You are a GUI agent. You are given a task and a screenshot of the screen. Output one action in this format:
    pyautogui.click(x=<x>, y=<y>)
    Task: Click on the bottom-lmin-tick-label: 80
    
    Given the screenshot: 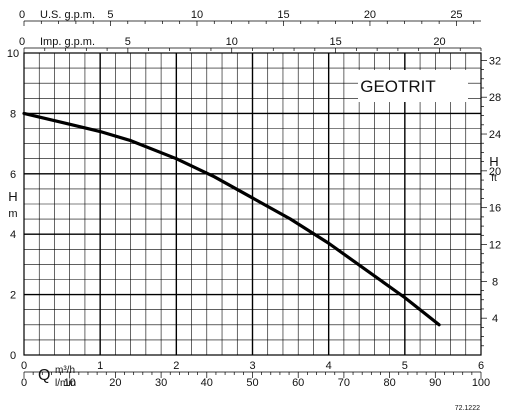 What is the action you would take?
    pyautogui.click(x=389, y=383)
    